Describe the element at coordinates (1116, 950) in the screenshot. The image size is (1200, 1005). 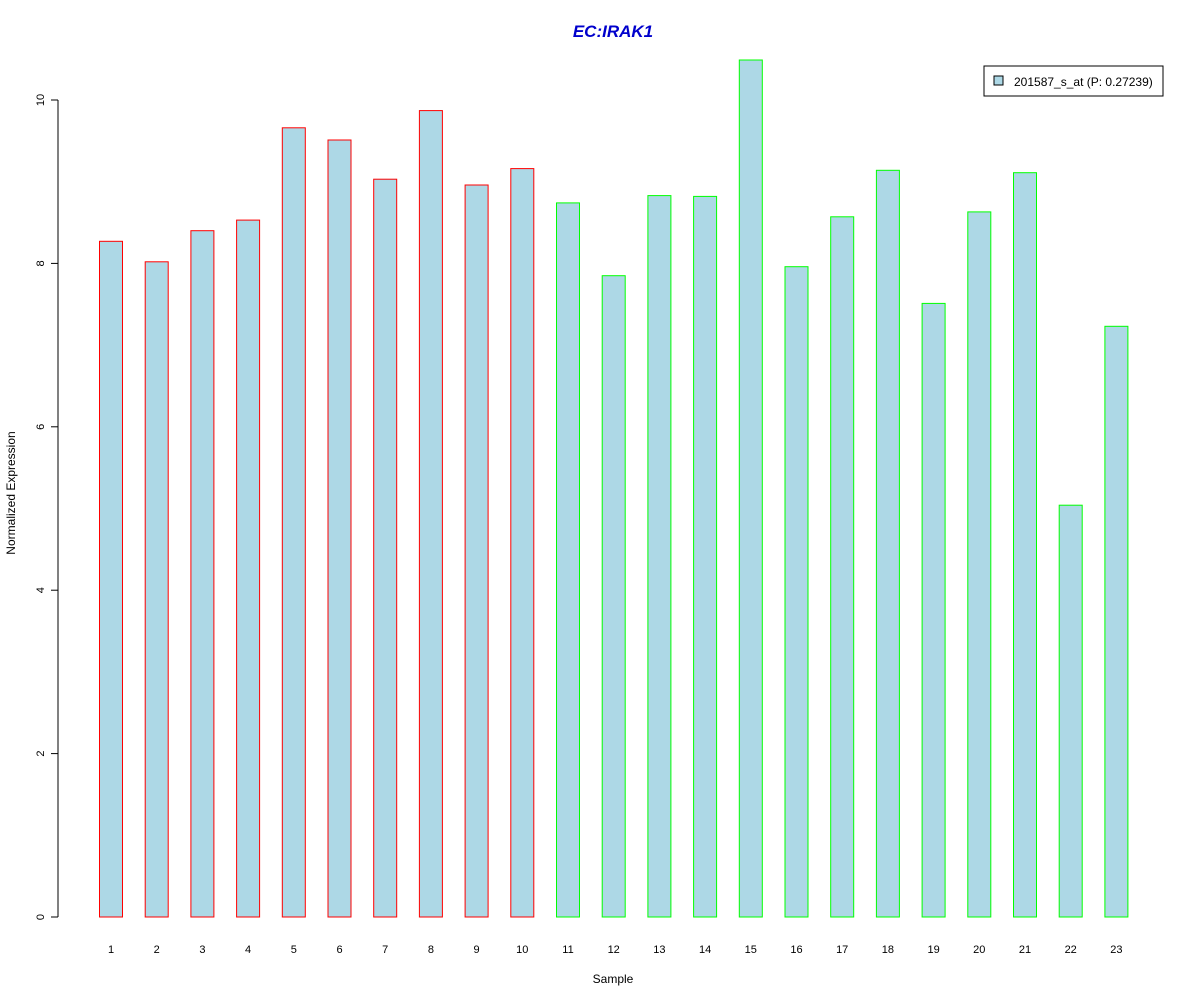
I see `x-tick-label: 23` at that location.